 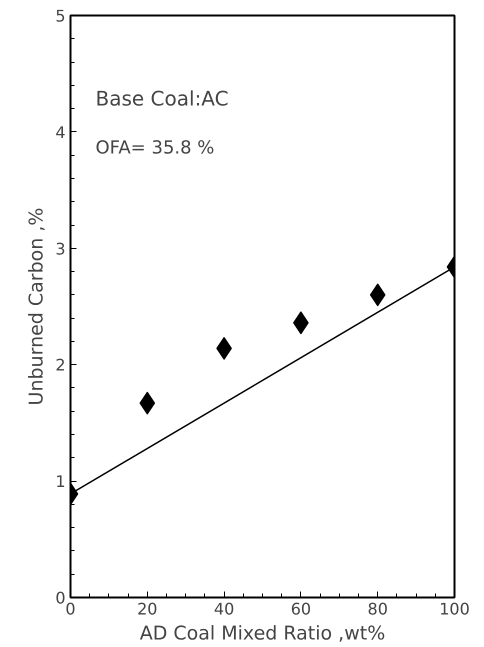 I want to click on y-tick-label: 4, so click(x=60, y=132).